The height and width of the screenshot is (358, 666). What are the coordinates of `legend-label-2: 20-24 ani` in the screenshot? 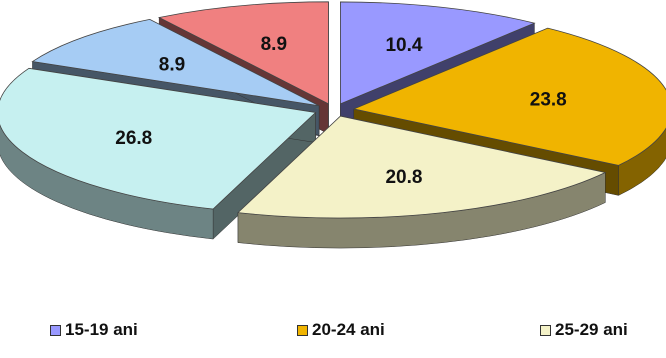 It's located at (348, 329).